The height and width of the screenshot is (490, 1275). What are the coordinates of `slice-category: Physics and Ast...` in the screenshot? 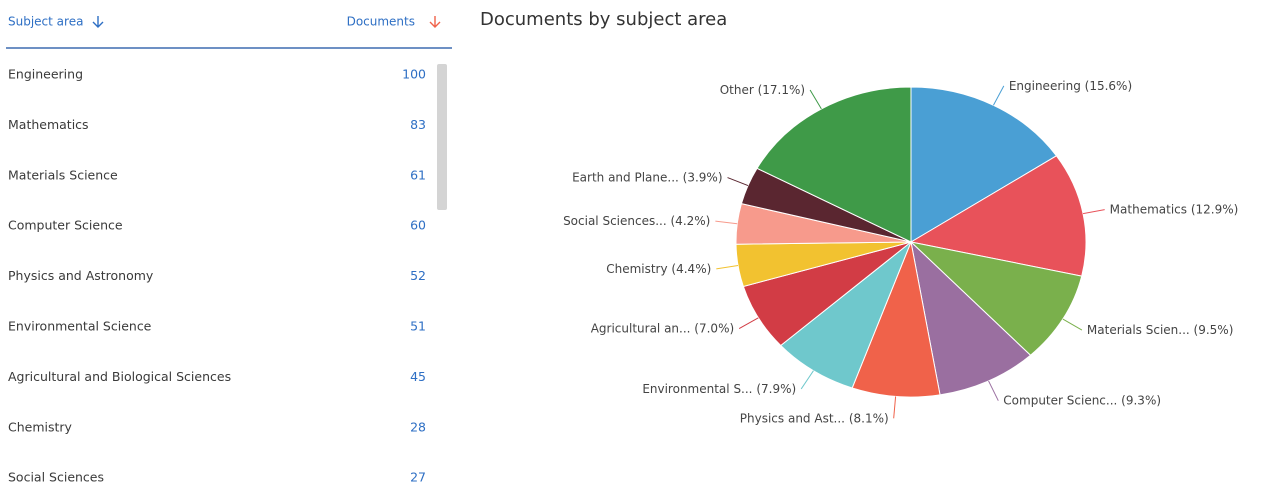 It's located at (792, 418).